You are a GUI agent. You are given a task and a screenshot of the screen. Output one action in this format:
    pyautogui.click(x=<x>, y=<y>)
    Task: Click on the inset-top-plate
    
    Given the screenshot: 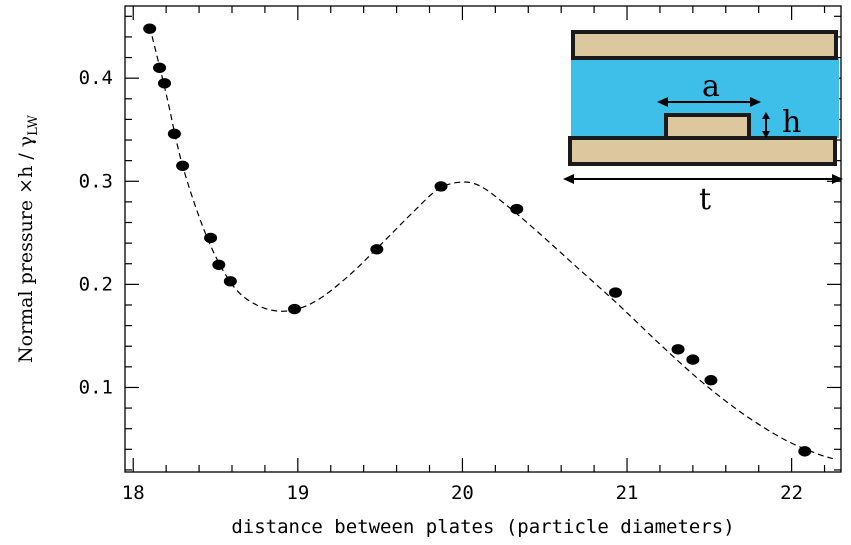 What is the action you would take?
    pyautogui.click(x=704, y=45)
    